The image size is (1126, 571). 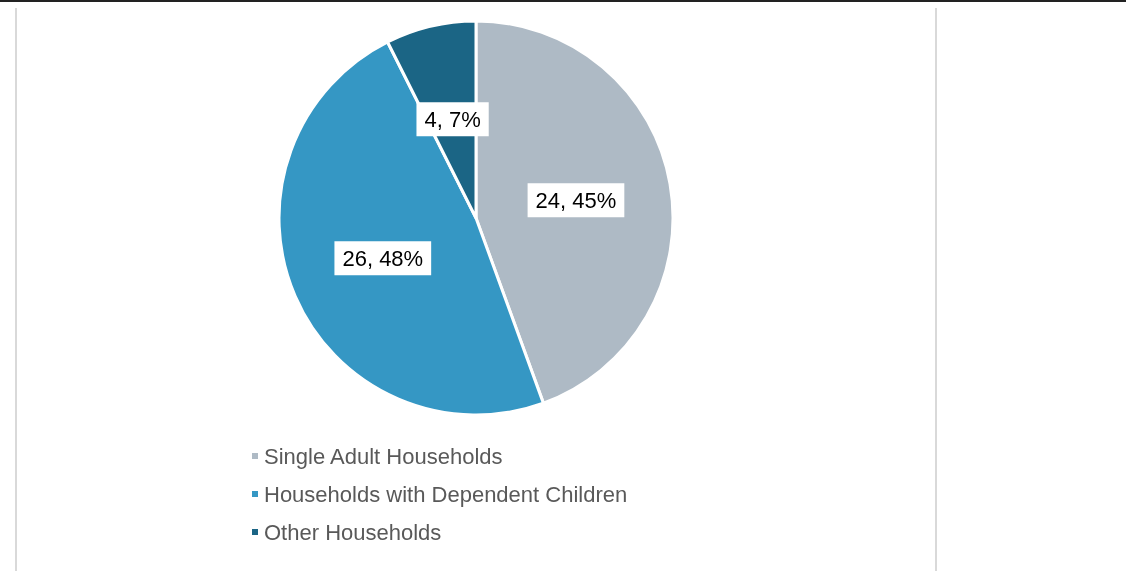 I want to click on legend-label: Other Households, so click(x=353, y=532).